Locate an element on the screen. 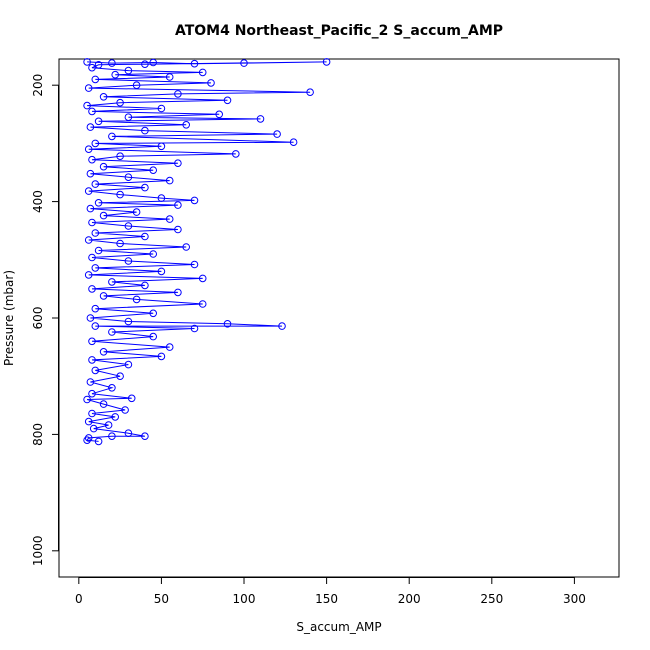 The width and height of the screenshot is (650, 650). y-axis: 200 400 600 800 1000 is located at coordinates (45, 320).